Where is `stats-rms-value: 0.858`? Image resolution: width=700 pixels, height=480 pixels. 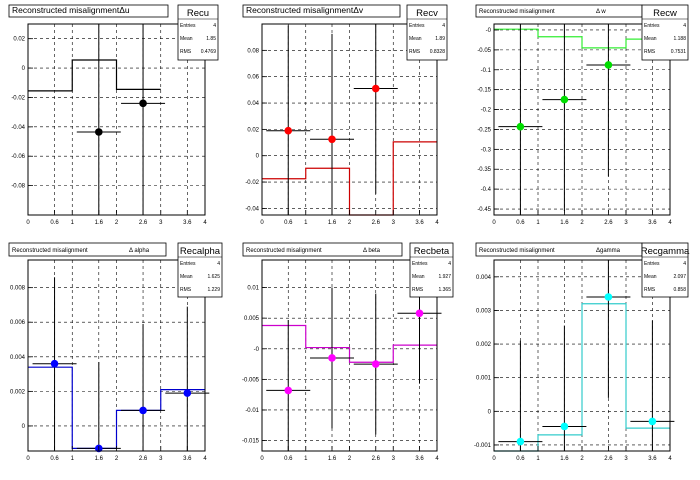 stats-rms-value: 0.858 is located at coordinates (679, 290).